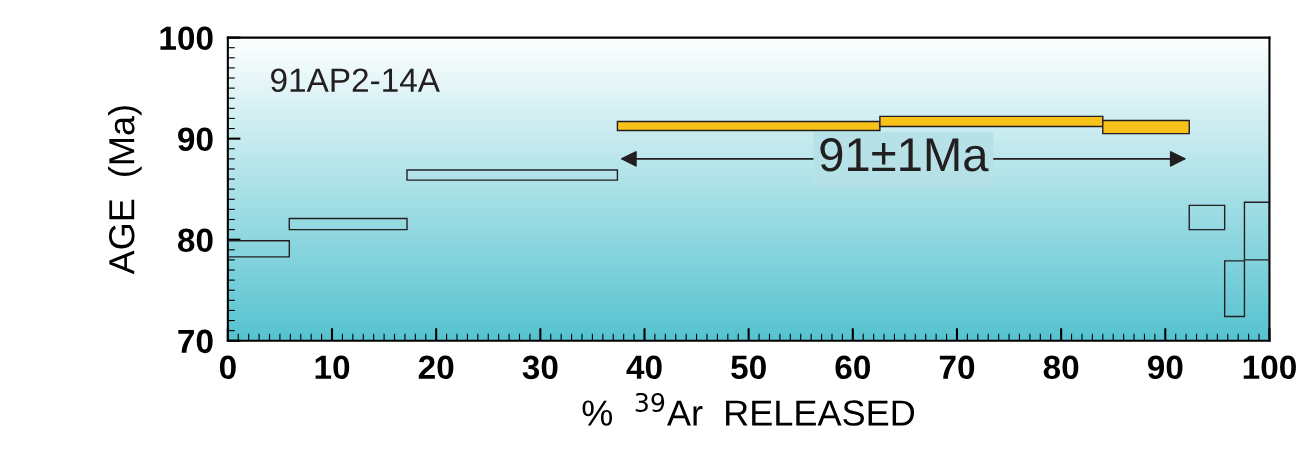  I want to click on x-tick-label: 80, so click(1061, 367).